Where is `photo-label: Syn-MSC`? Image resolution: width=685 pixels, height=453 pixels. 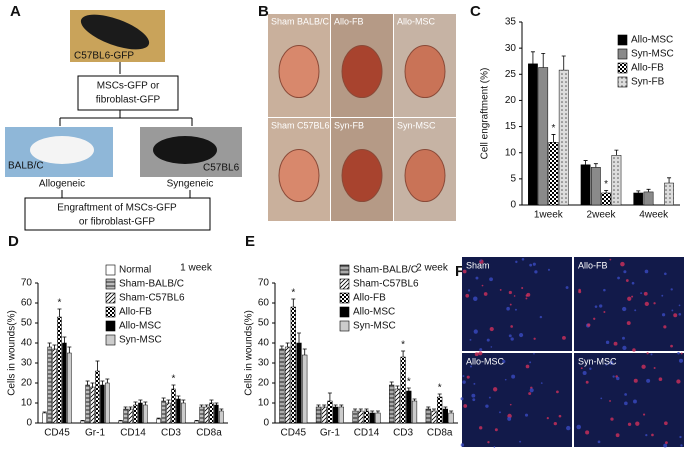 photo-label: Syn-MSC is located at coordinates (416, 125).